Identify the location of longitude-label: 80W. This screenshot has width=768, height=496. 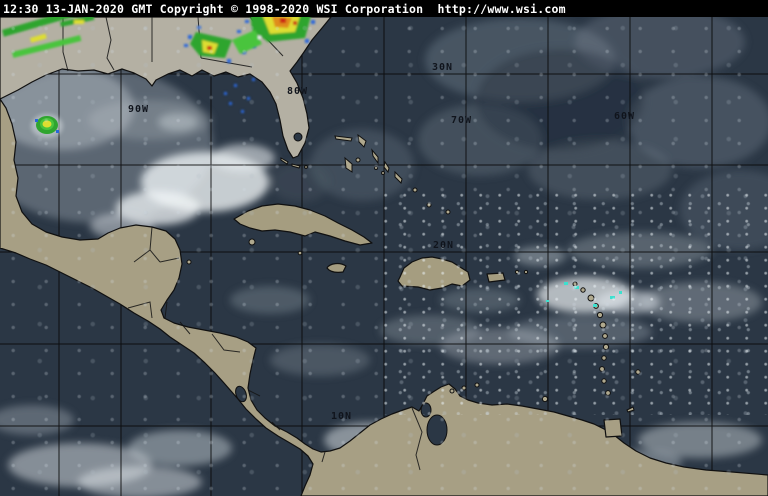
(298, 91).